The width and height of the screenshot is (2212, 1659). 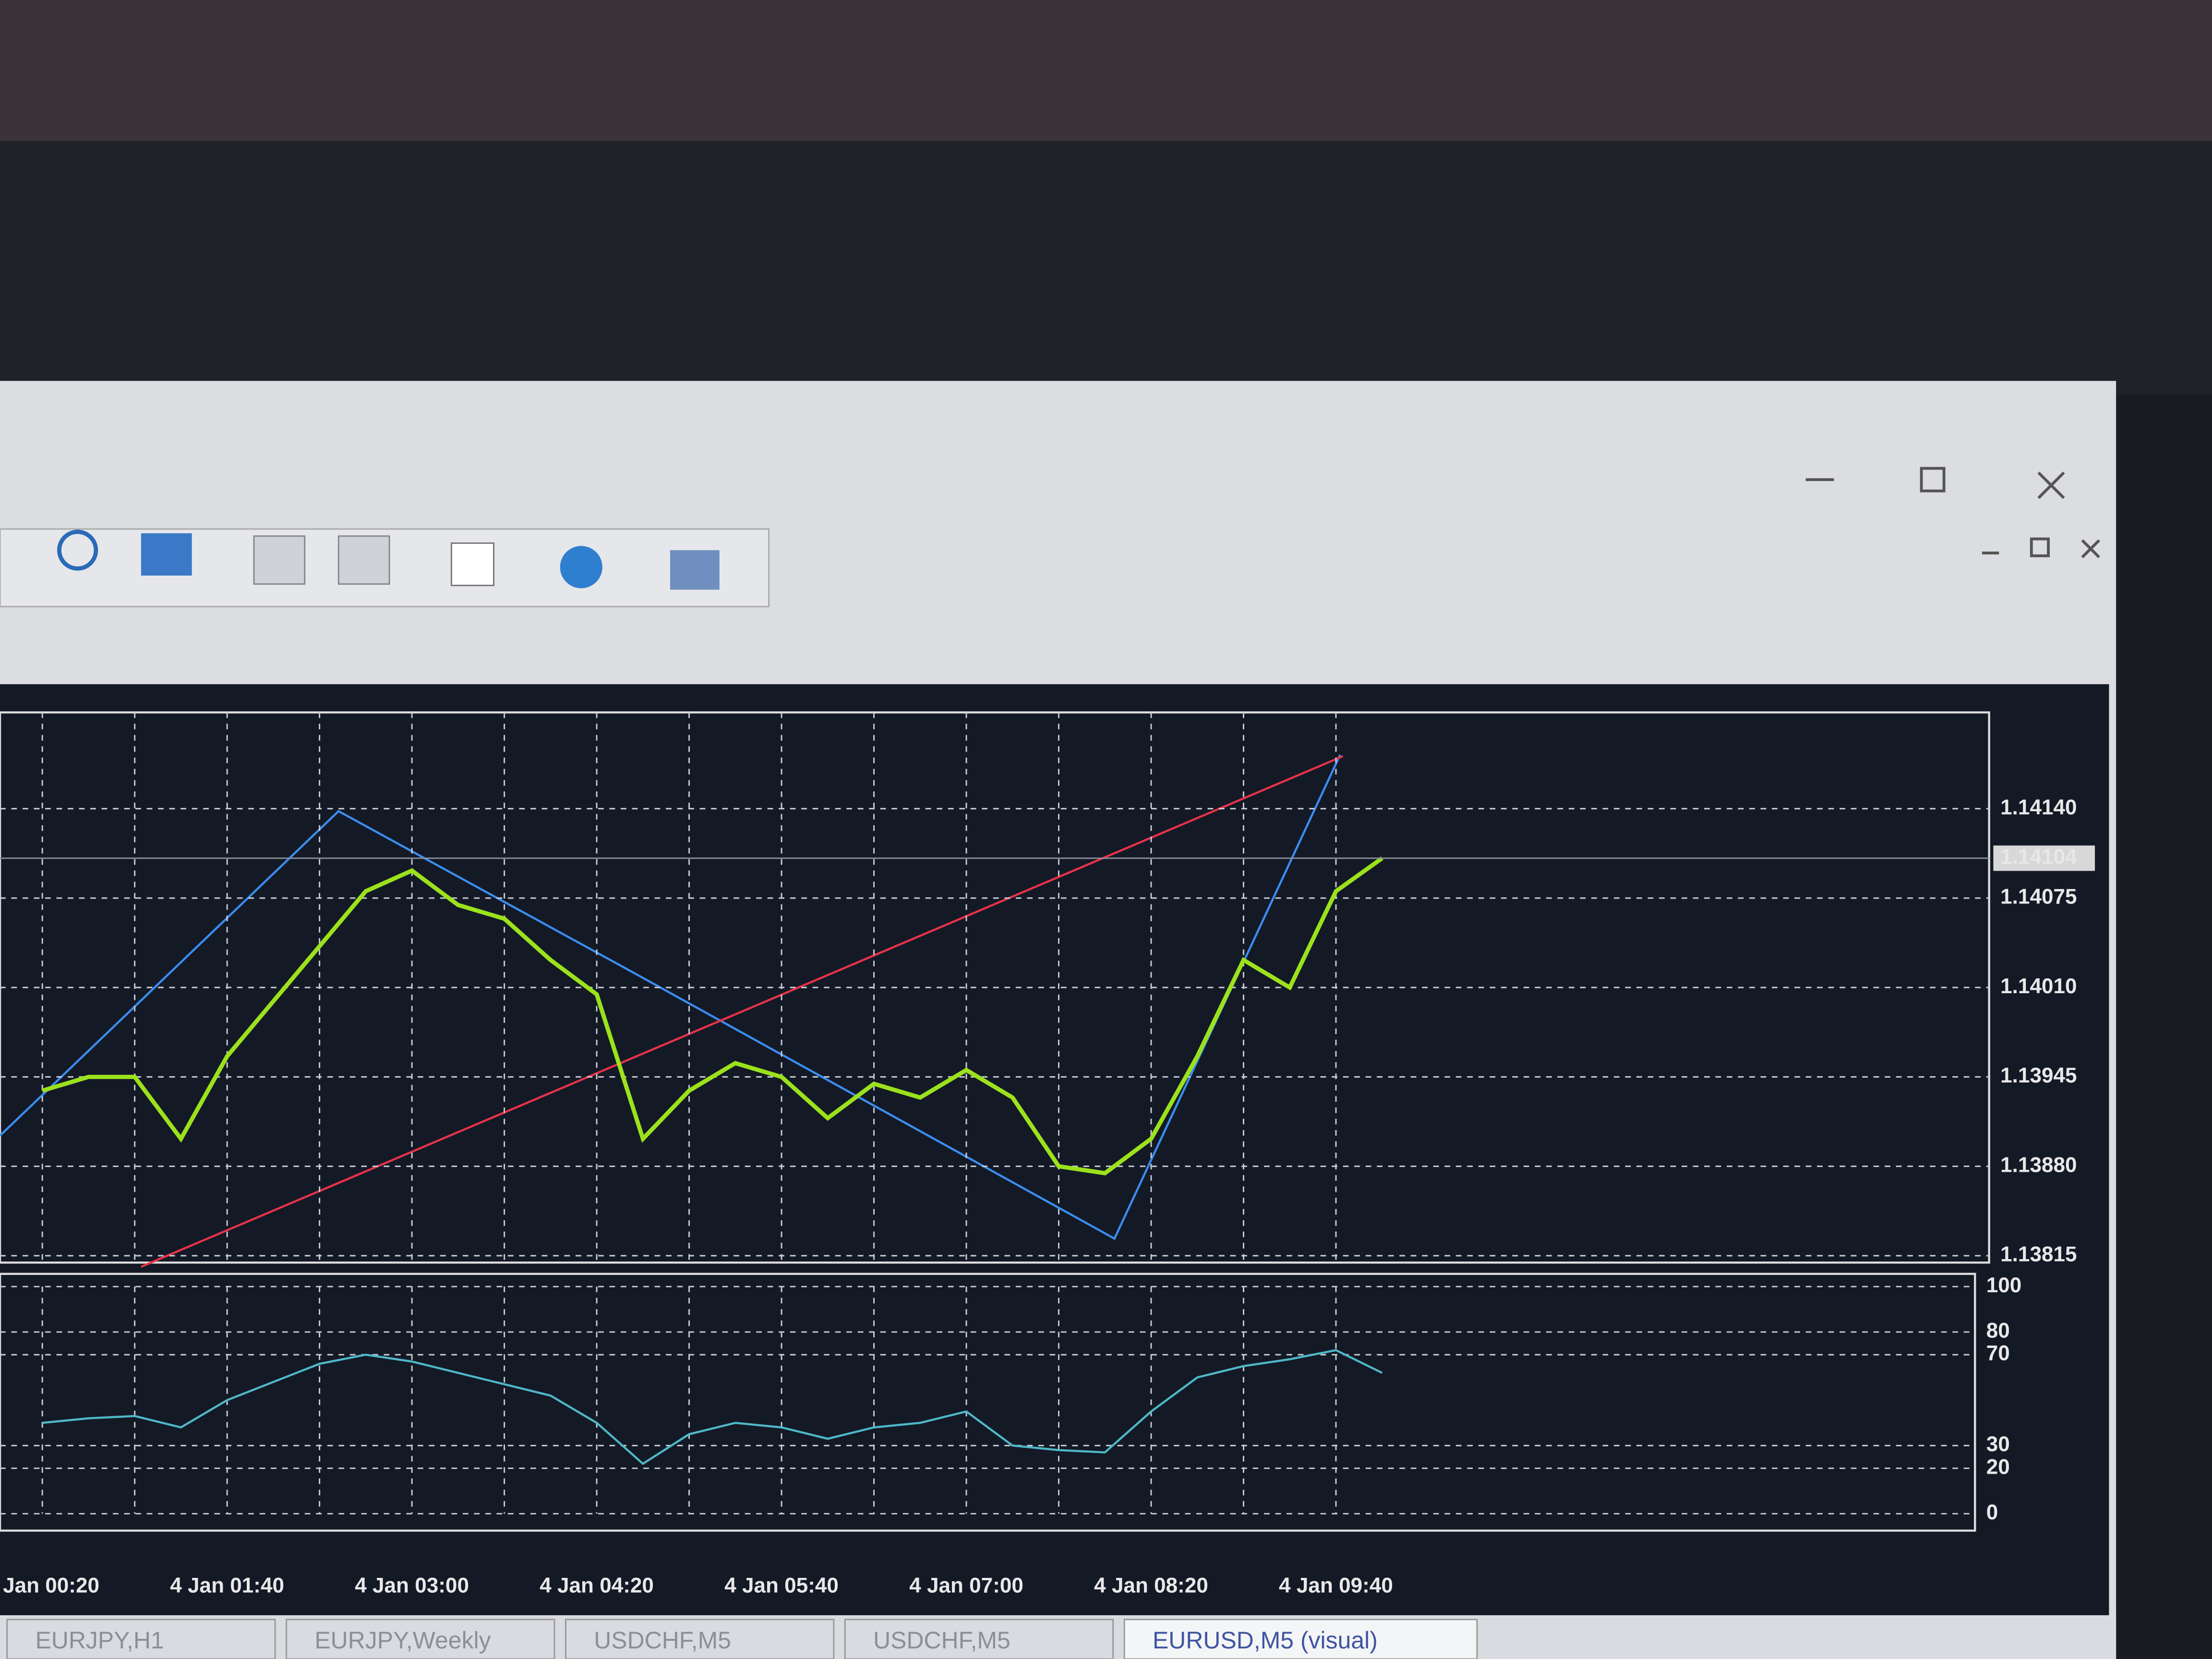 I want to click on periods-button, so click(x=581, y=567).